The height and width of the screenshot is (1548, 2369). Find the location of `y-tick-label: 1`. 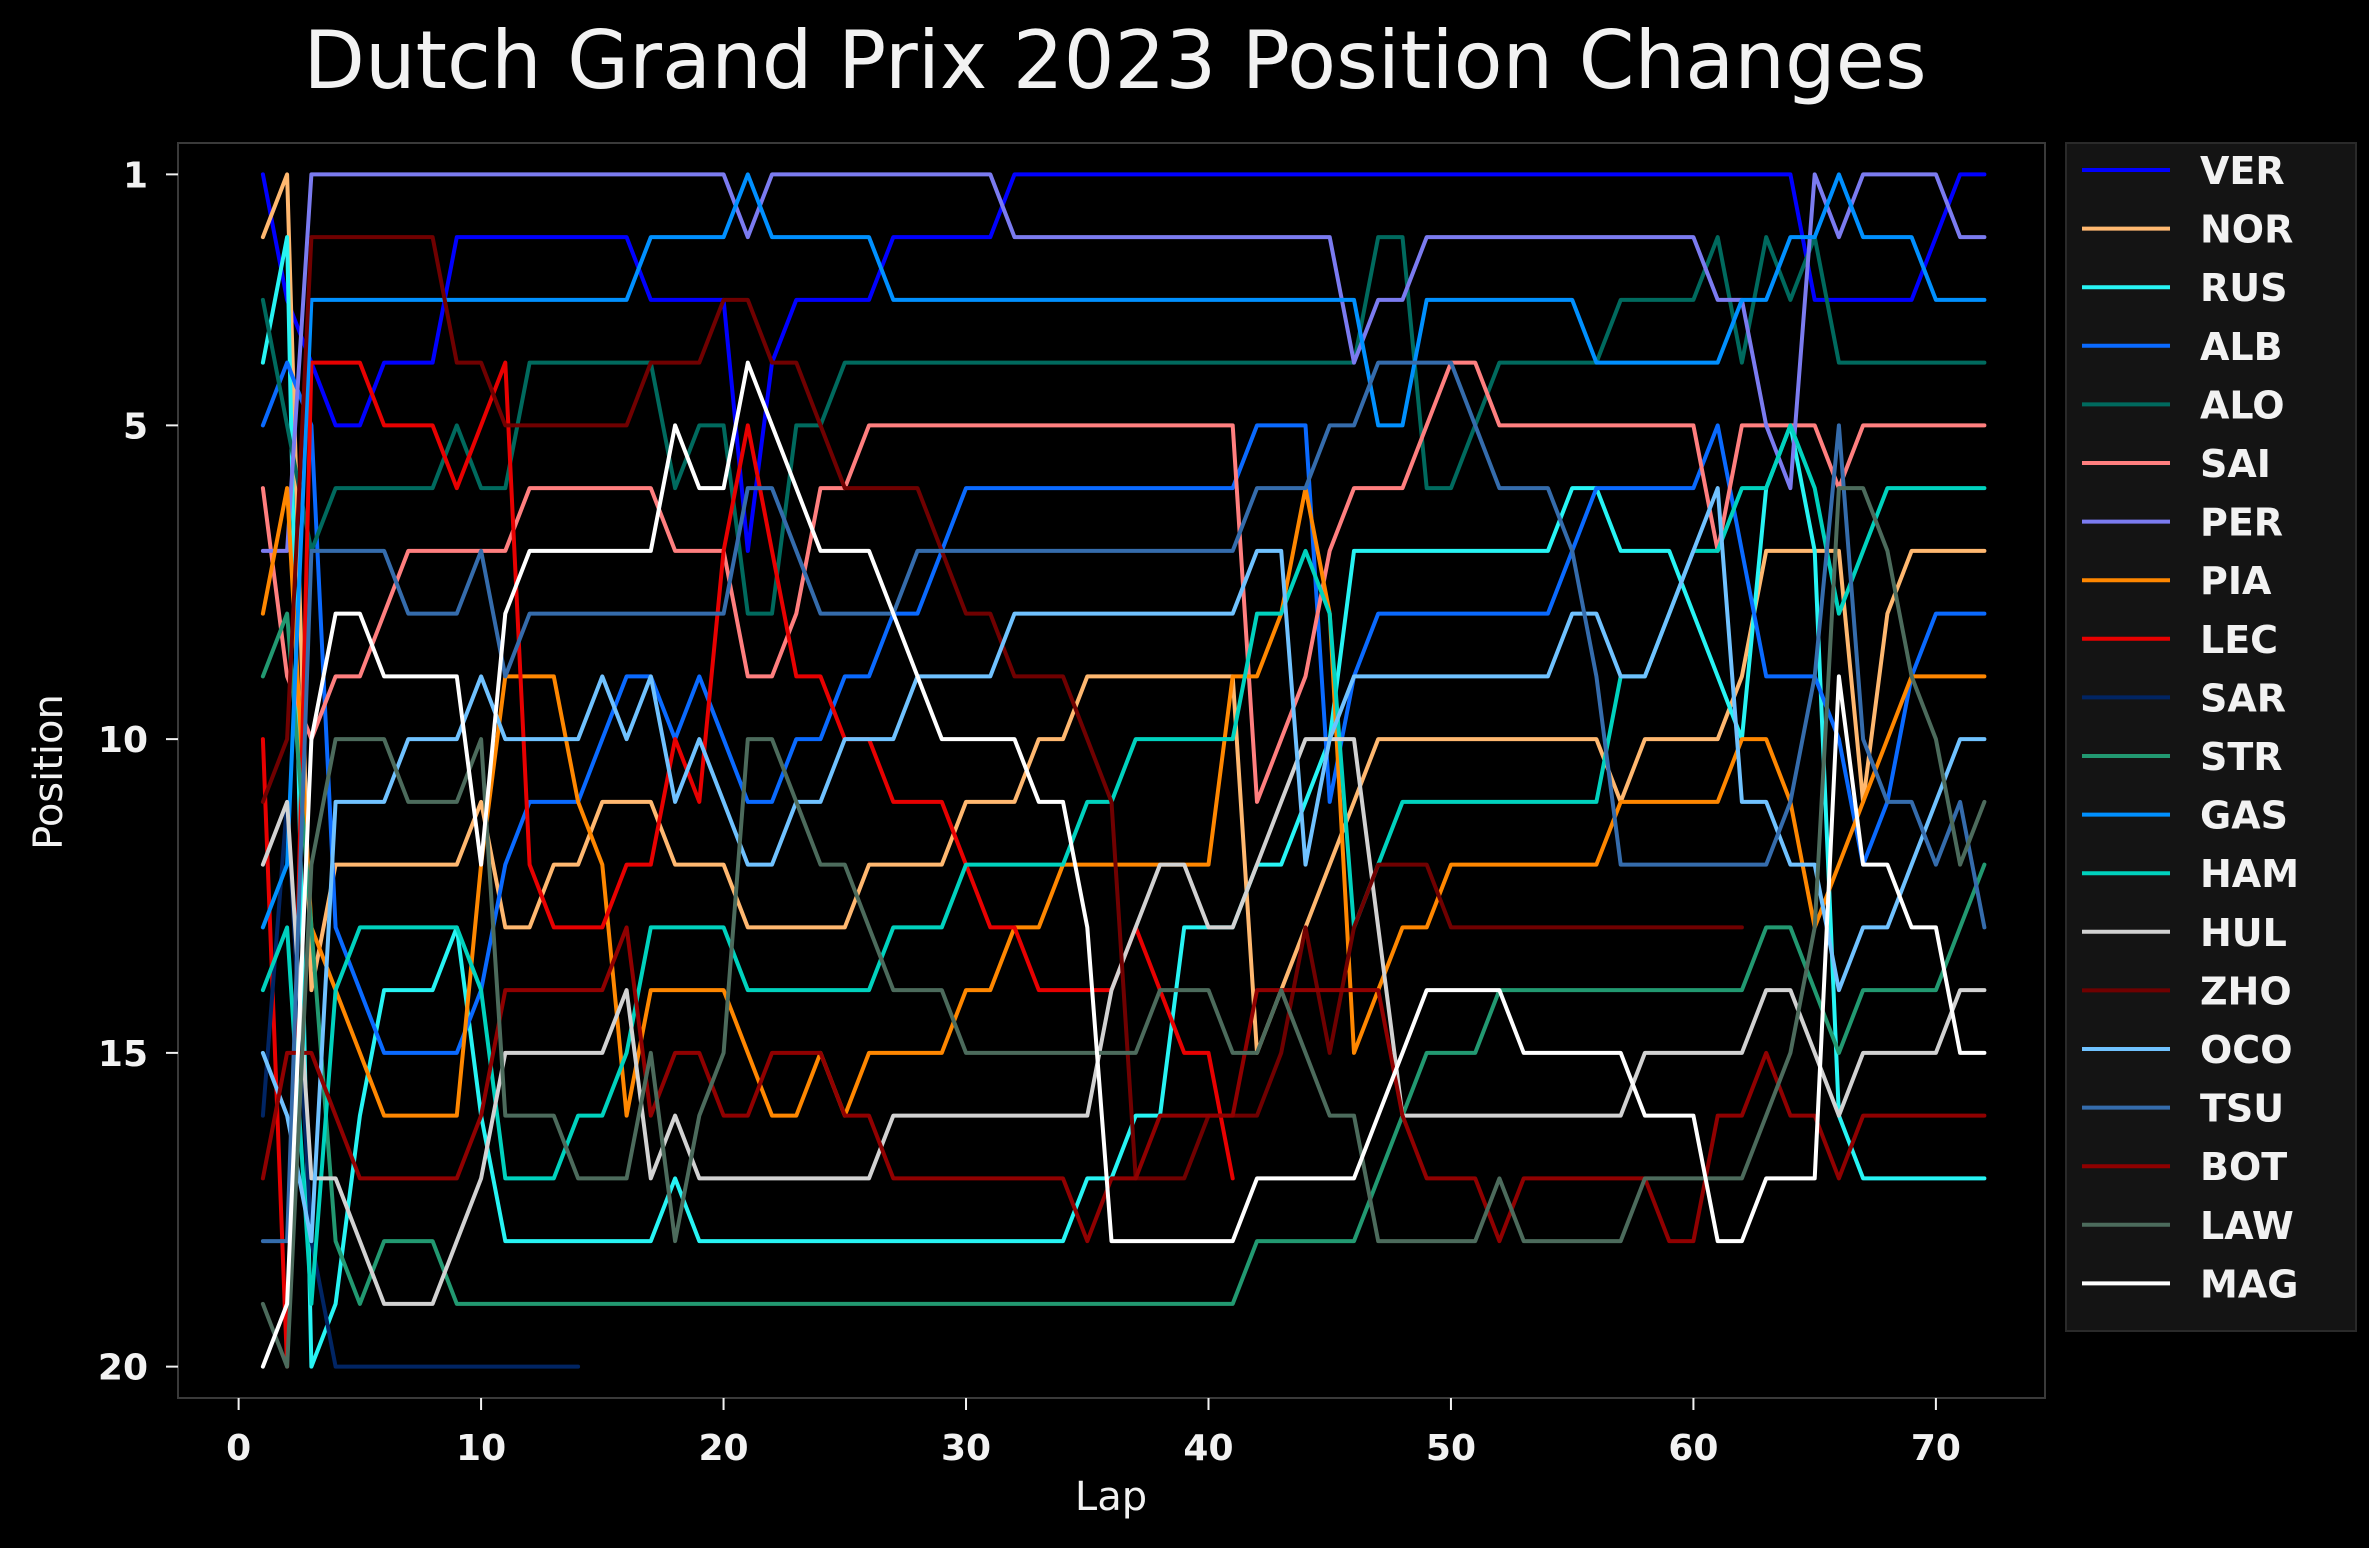

y-tick-label: 1 is located at coordinates (135, 175).